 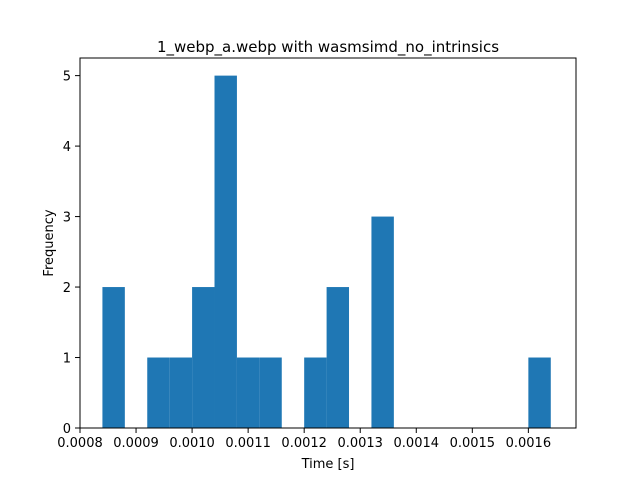 I want to click on x-tick-label-8: 0.0016, so click(x=529, y=443).